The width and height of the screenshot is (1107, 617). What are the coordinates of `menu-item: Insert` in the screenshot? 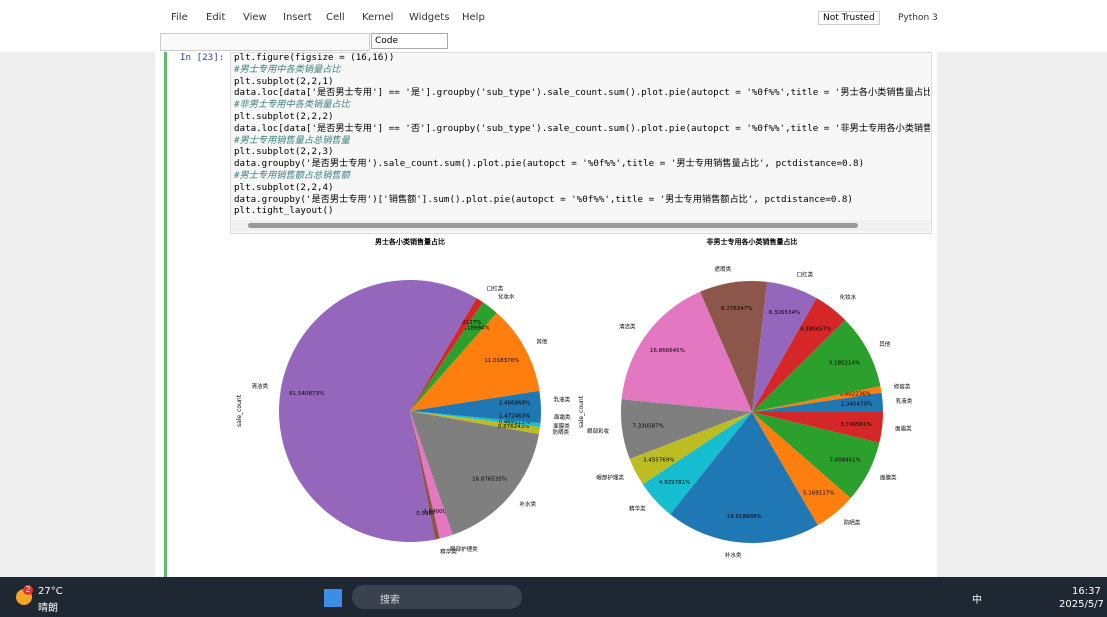 It's located at (297, 17).